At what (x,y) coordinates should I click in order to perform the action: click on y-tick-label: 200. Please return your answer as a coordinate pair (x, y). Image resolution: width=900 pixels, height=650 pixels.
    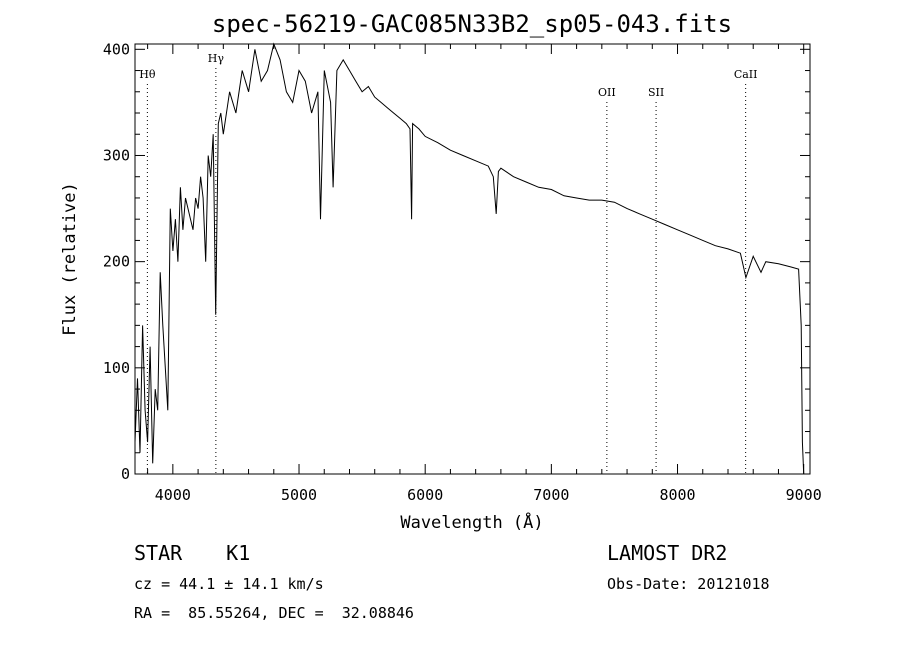
    Looking at the image, I should click on (116, 262).